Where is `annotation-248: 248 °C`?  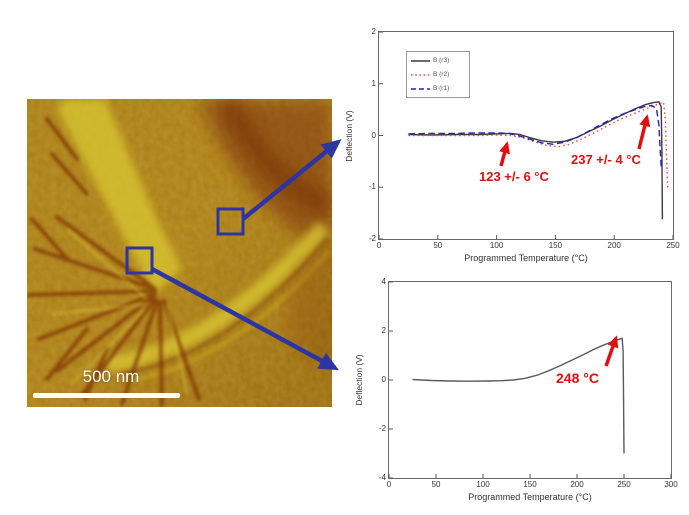
annotation-248: 248 °C is located at coordinates (577, 378).